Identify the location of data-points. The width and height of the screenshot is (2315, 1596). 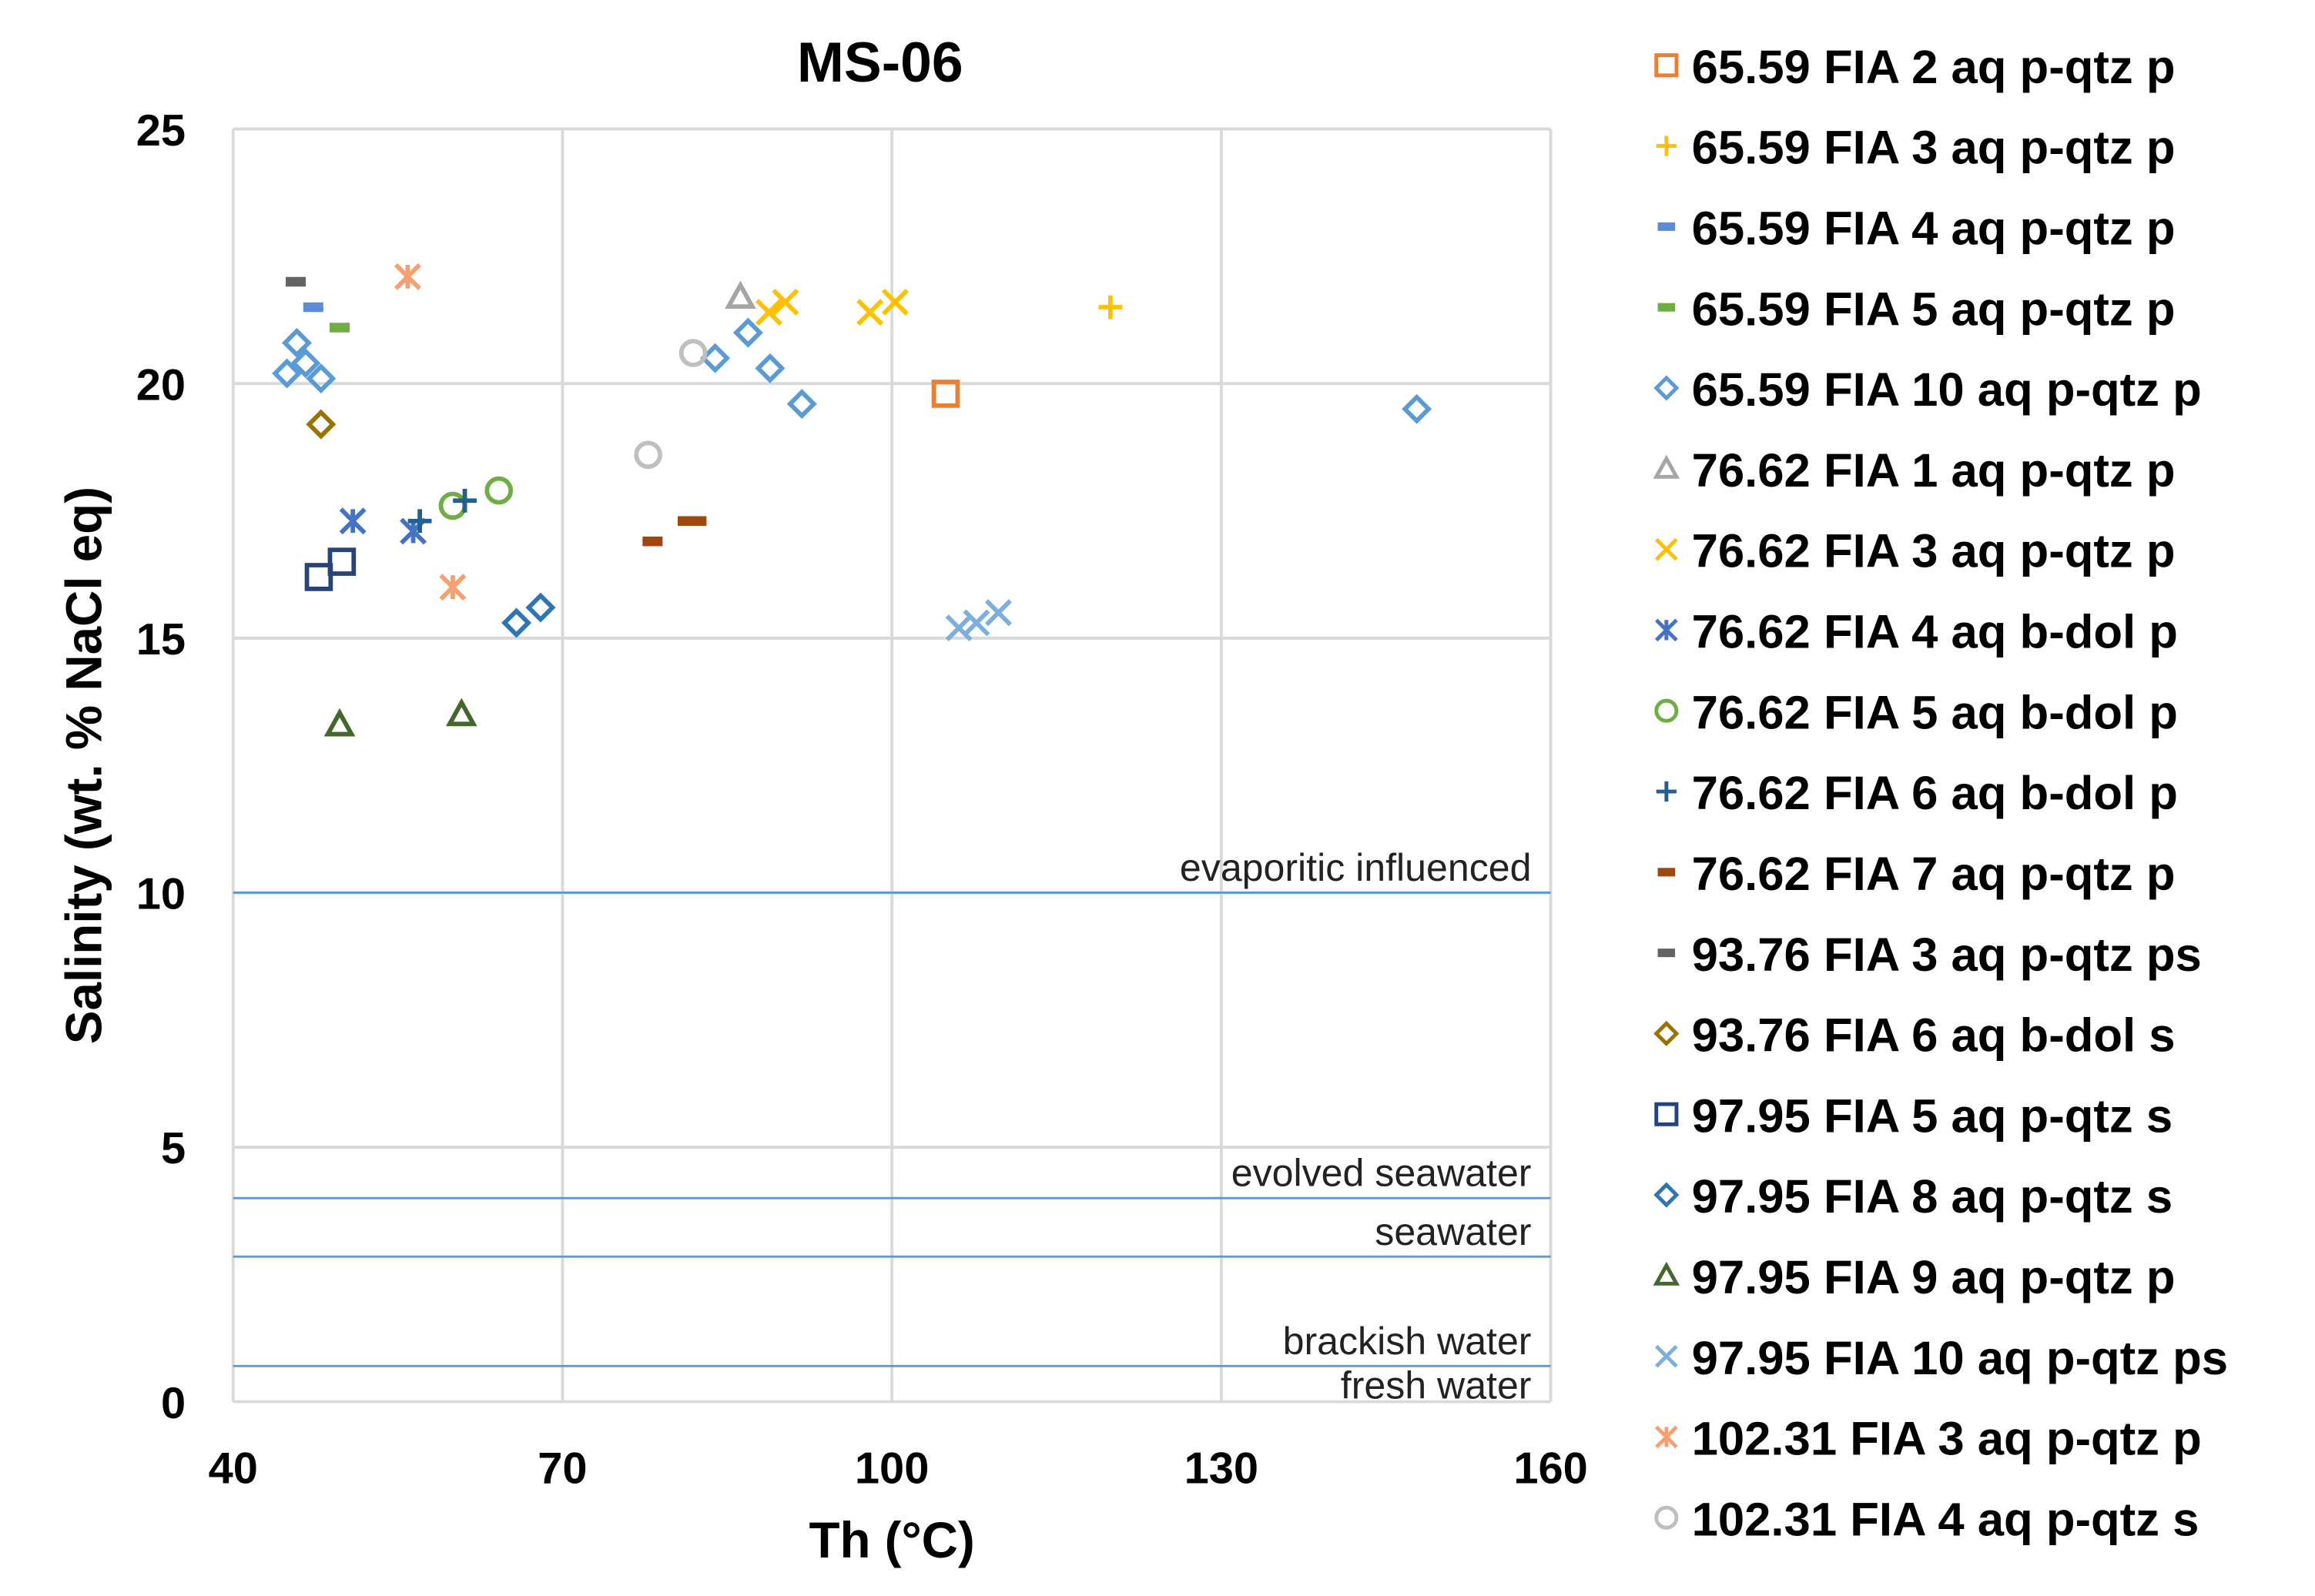
(852, 500).